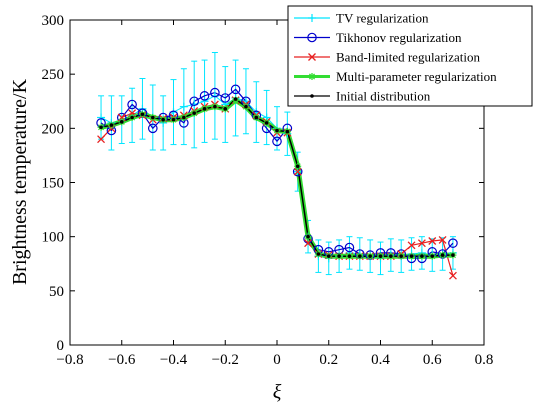  What do you see at coordinates (225, 360) in the screenshot?
I see `x-tick-label: −0.2` at bounding box center [225, 360].